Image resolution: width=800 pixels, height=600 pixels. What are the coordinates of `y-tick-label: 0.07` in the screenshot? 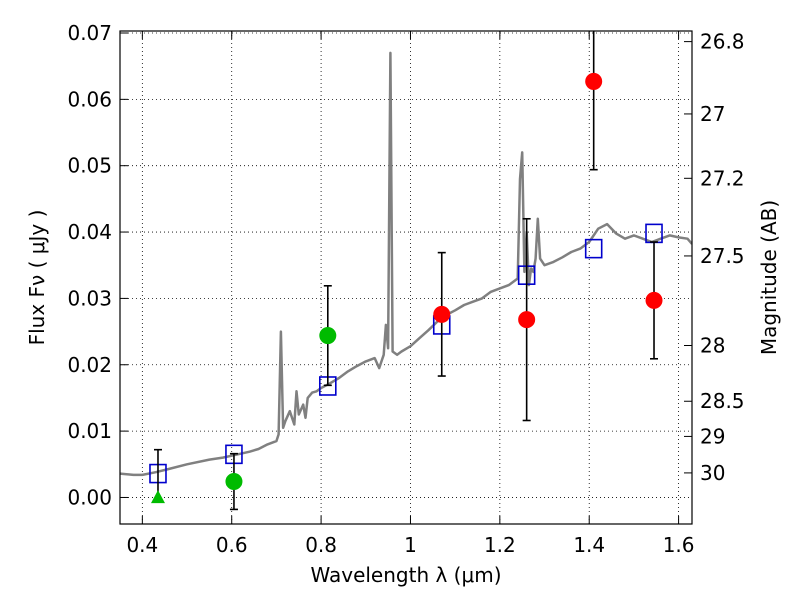 It's located at (89, 33).